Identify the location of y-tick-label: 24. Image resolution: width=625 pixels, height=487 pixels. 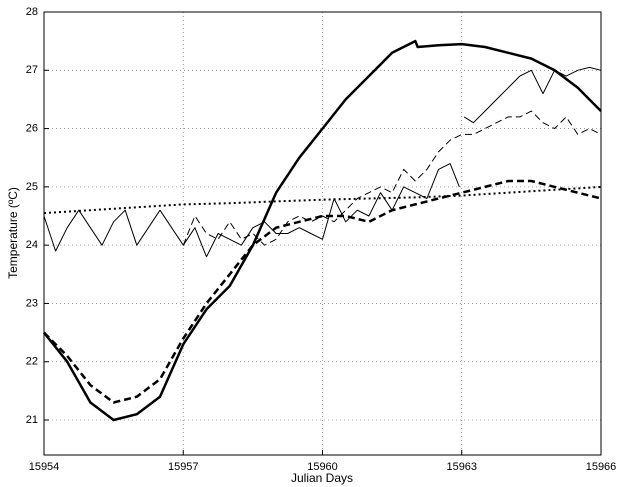
(32, 245).